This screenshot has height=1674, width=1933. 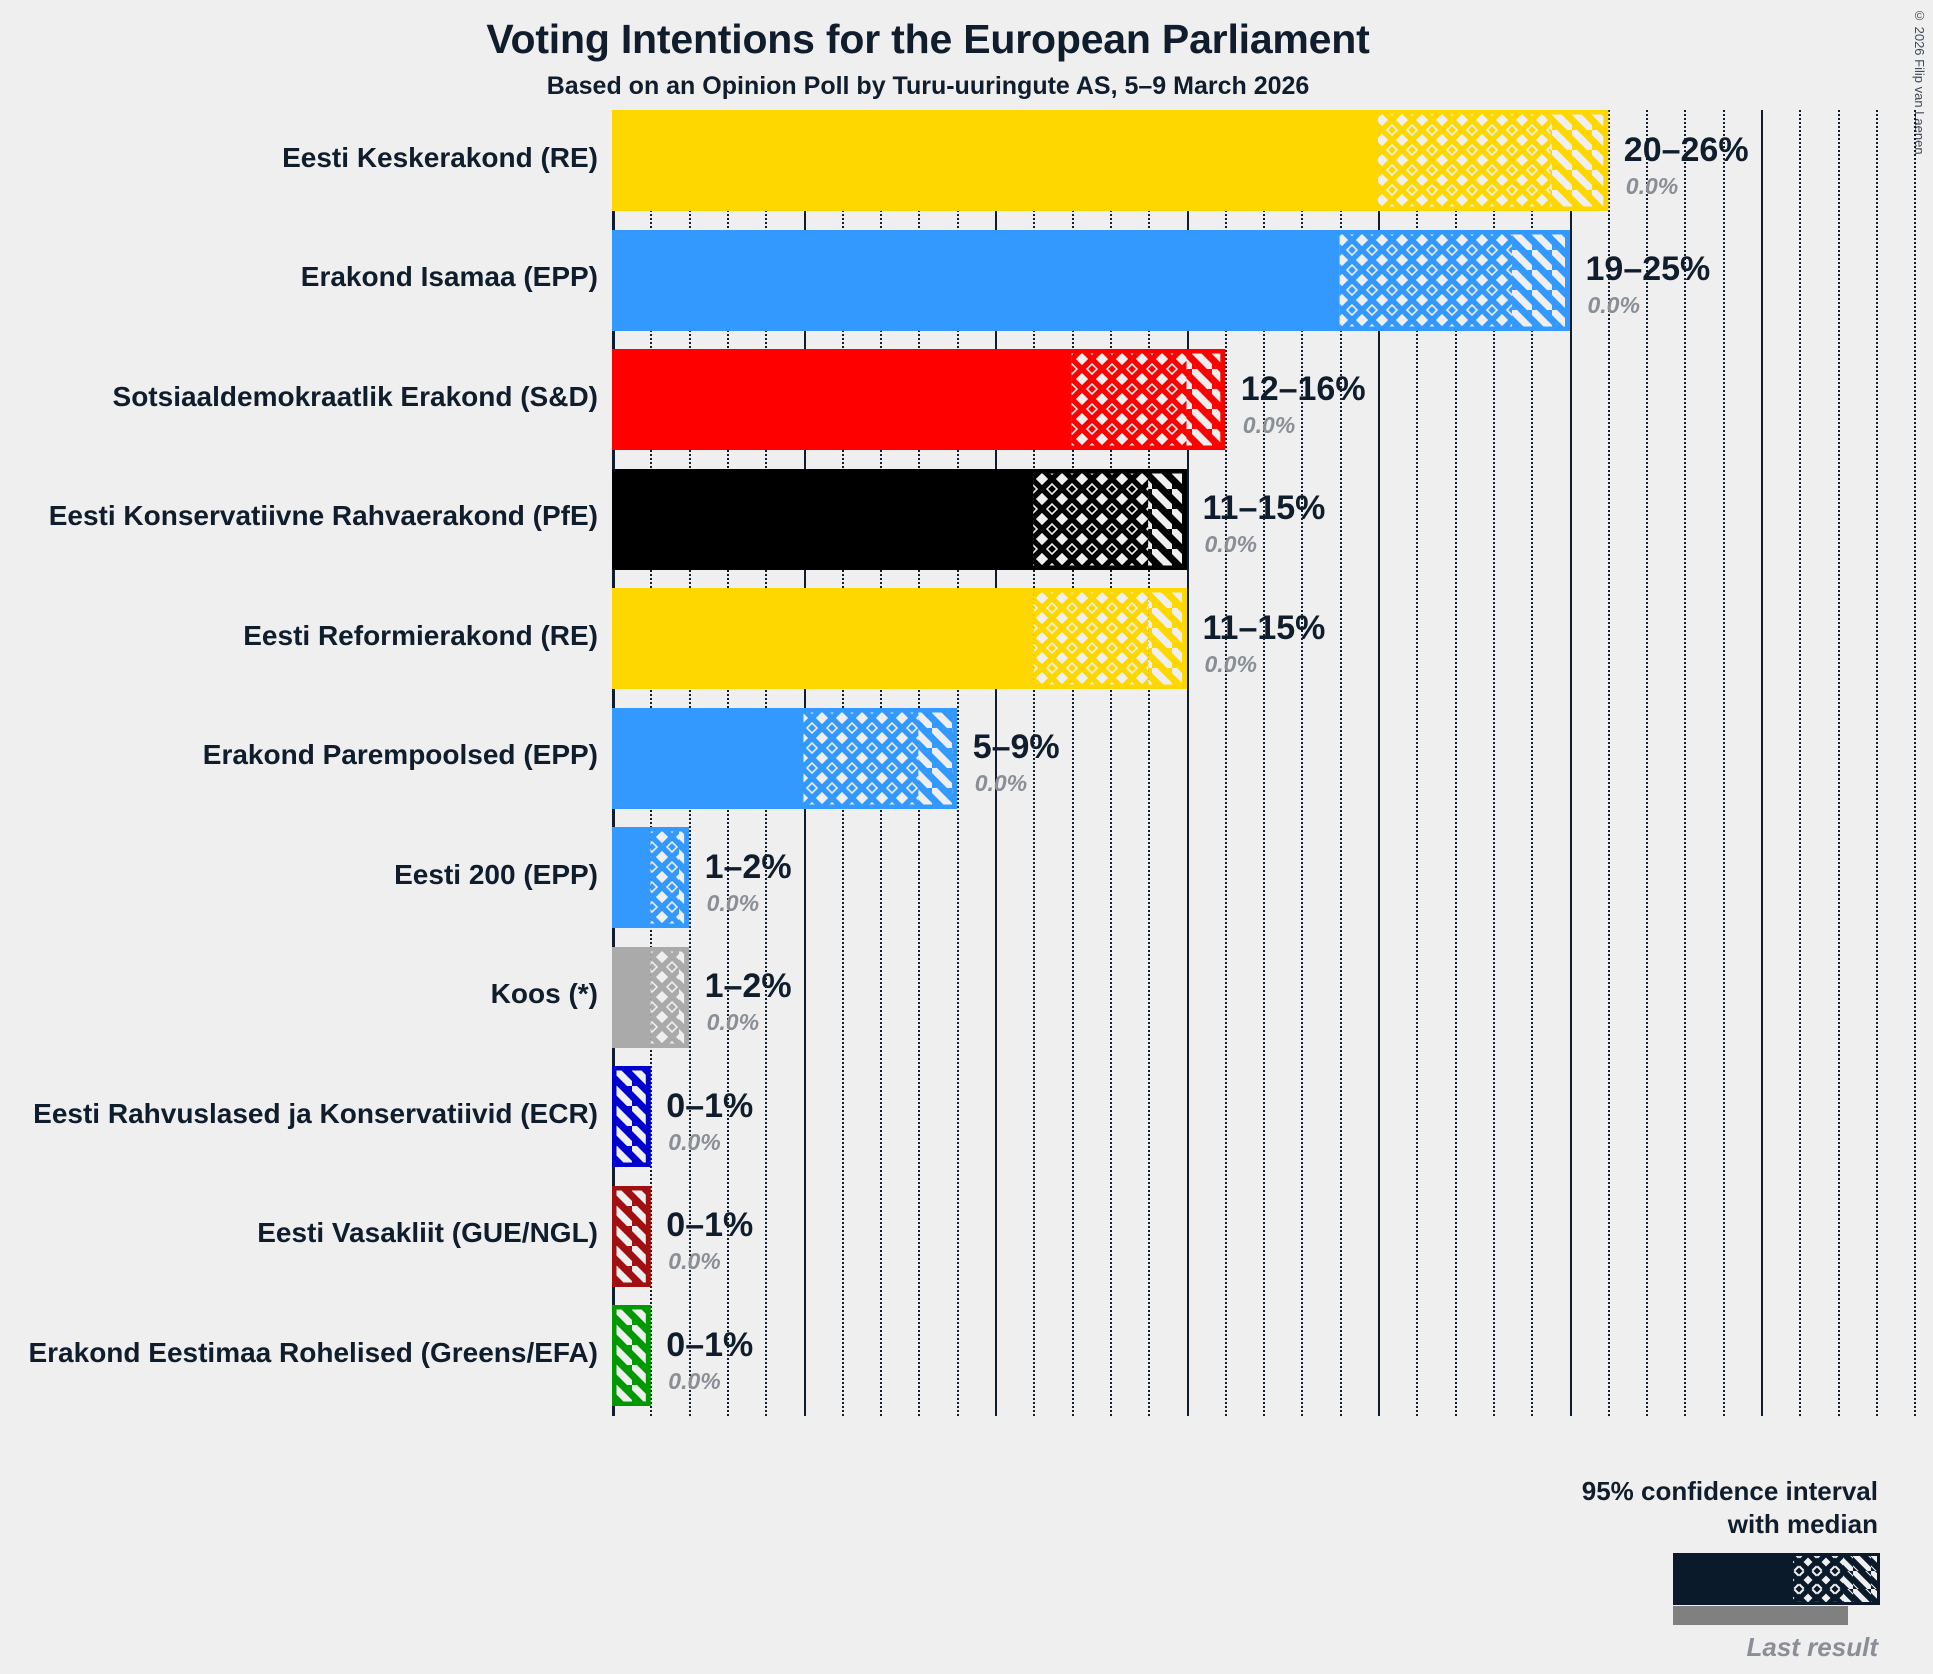 I want to click on bar-row: Eesti Reformierakond (RE) 11–15% 0.0%, so click(x=966, y=638).